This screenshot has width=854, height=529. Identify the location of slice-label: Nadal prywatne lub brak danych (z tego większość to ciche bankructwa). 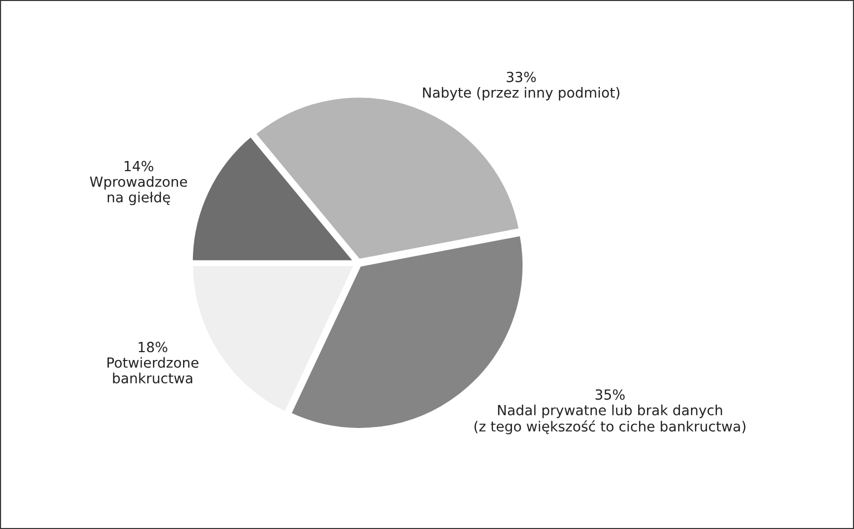
(610, 419).